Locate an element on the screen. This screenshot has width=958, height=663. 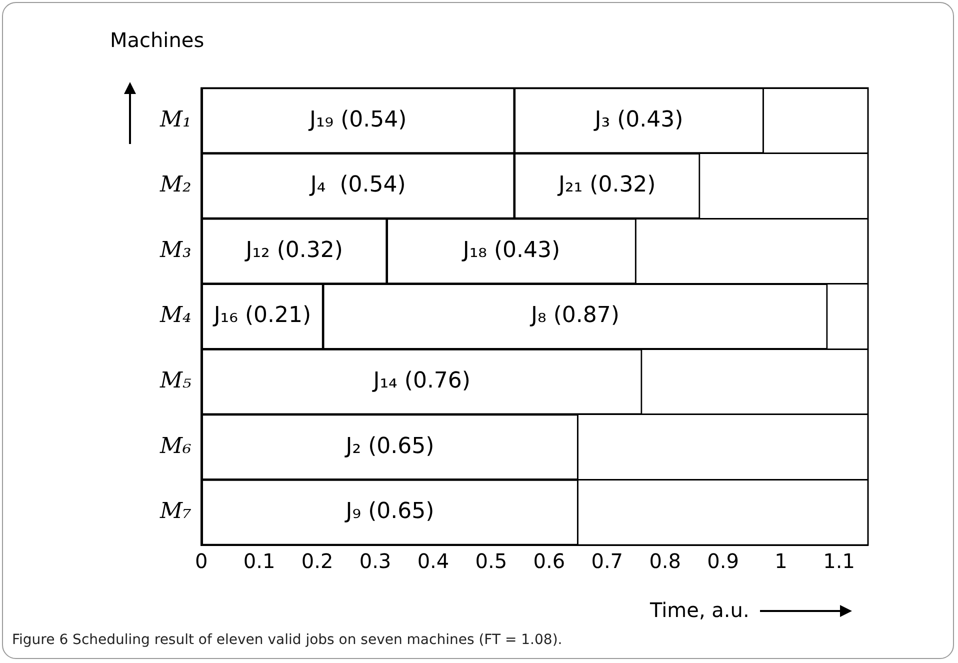
x-tick-label: 1 is located at coordinates (781, 561).